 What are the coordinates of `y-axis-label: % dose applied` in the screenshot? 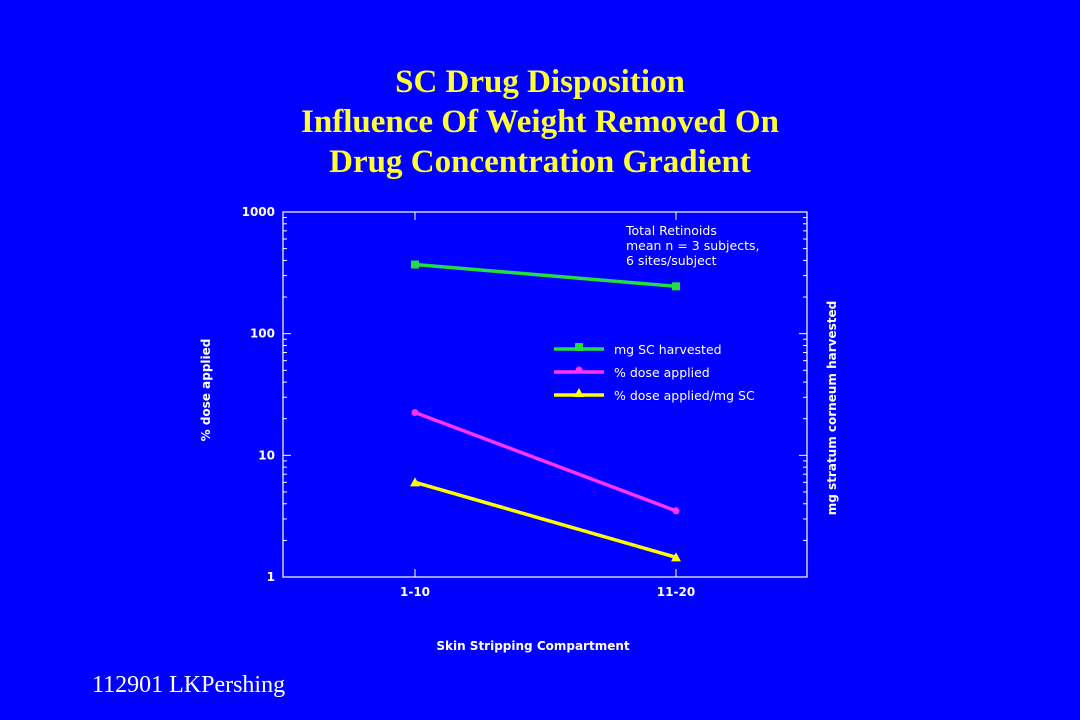 It's located at (206, 390).